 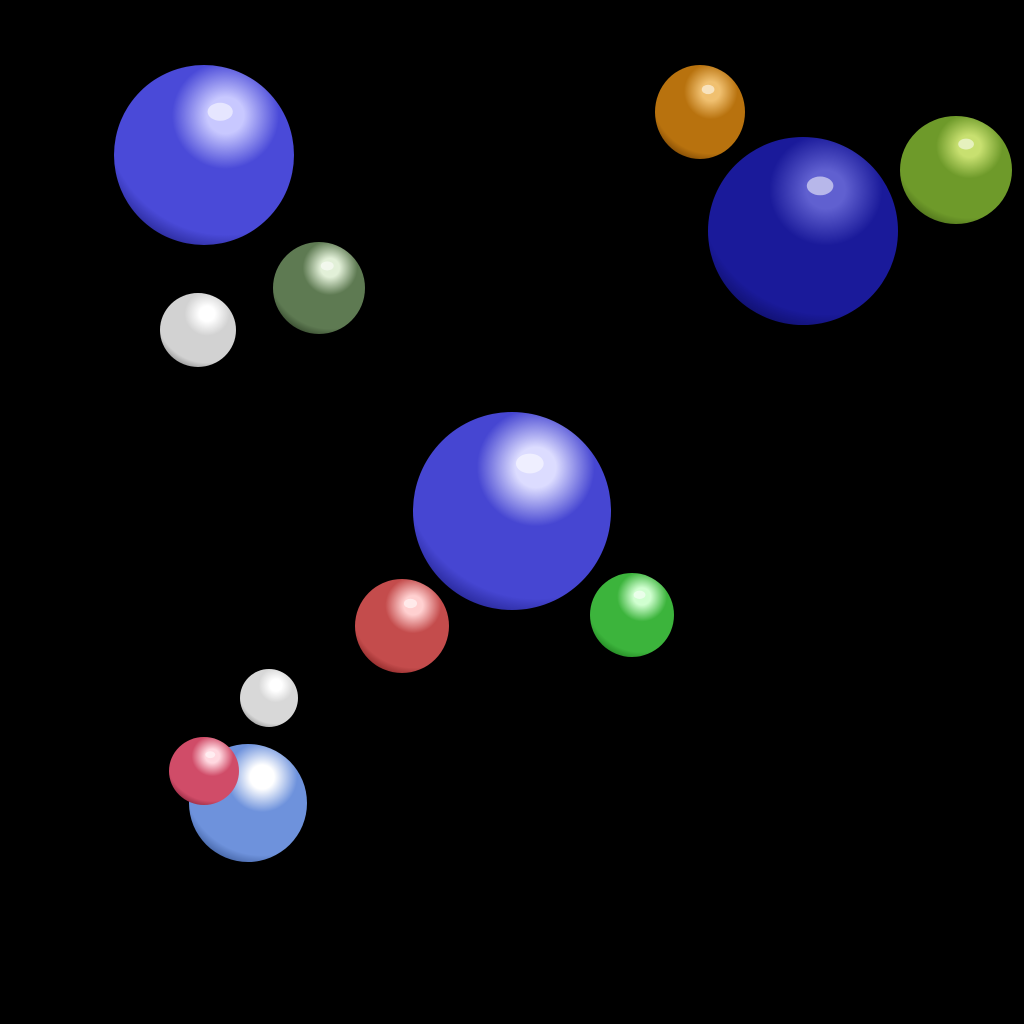 I want to click on sphere-olive-green, so click(x=956, y=170).